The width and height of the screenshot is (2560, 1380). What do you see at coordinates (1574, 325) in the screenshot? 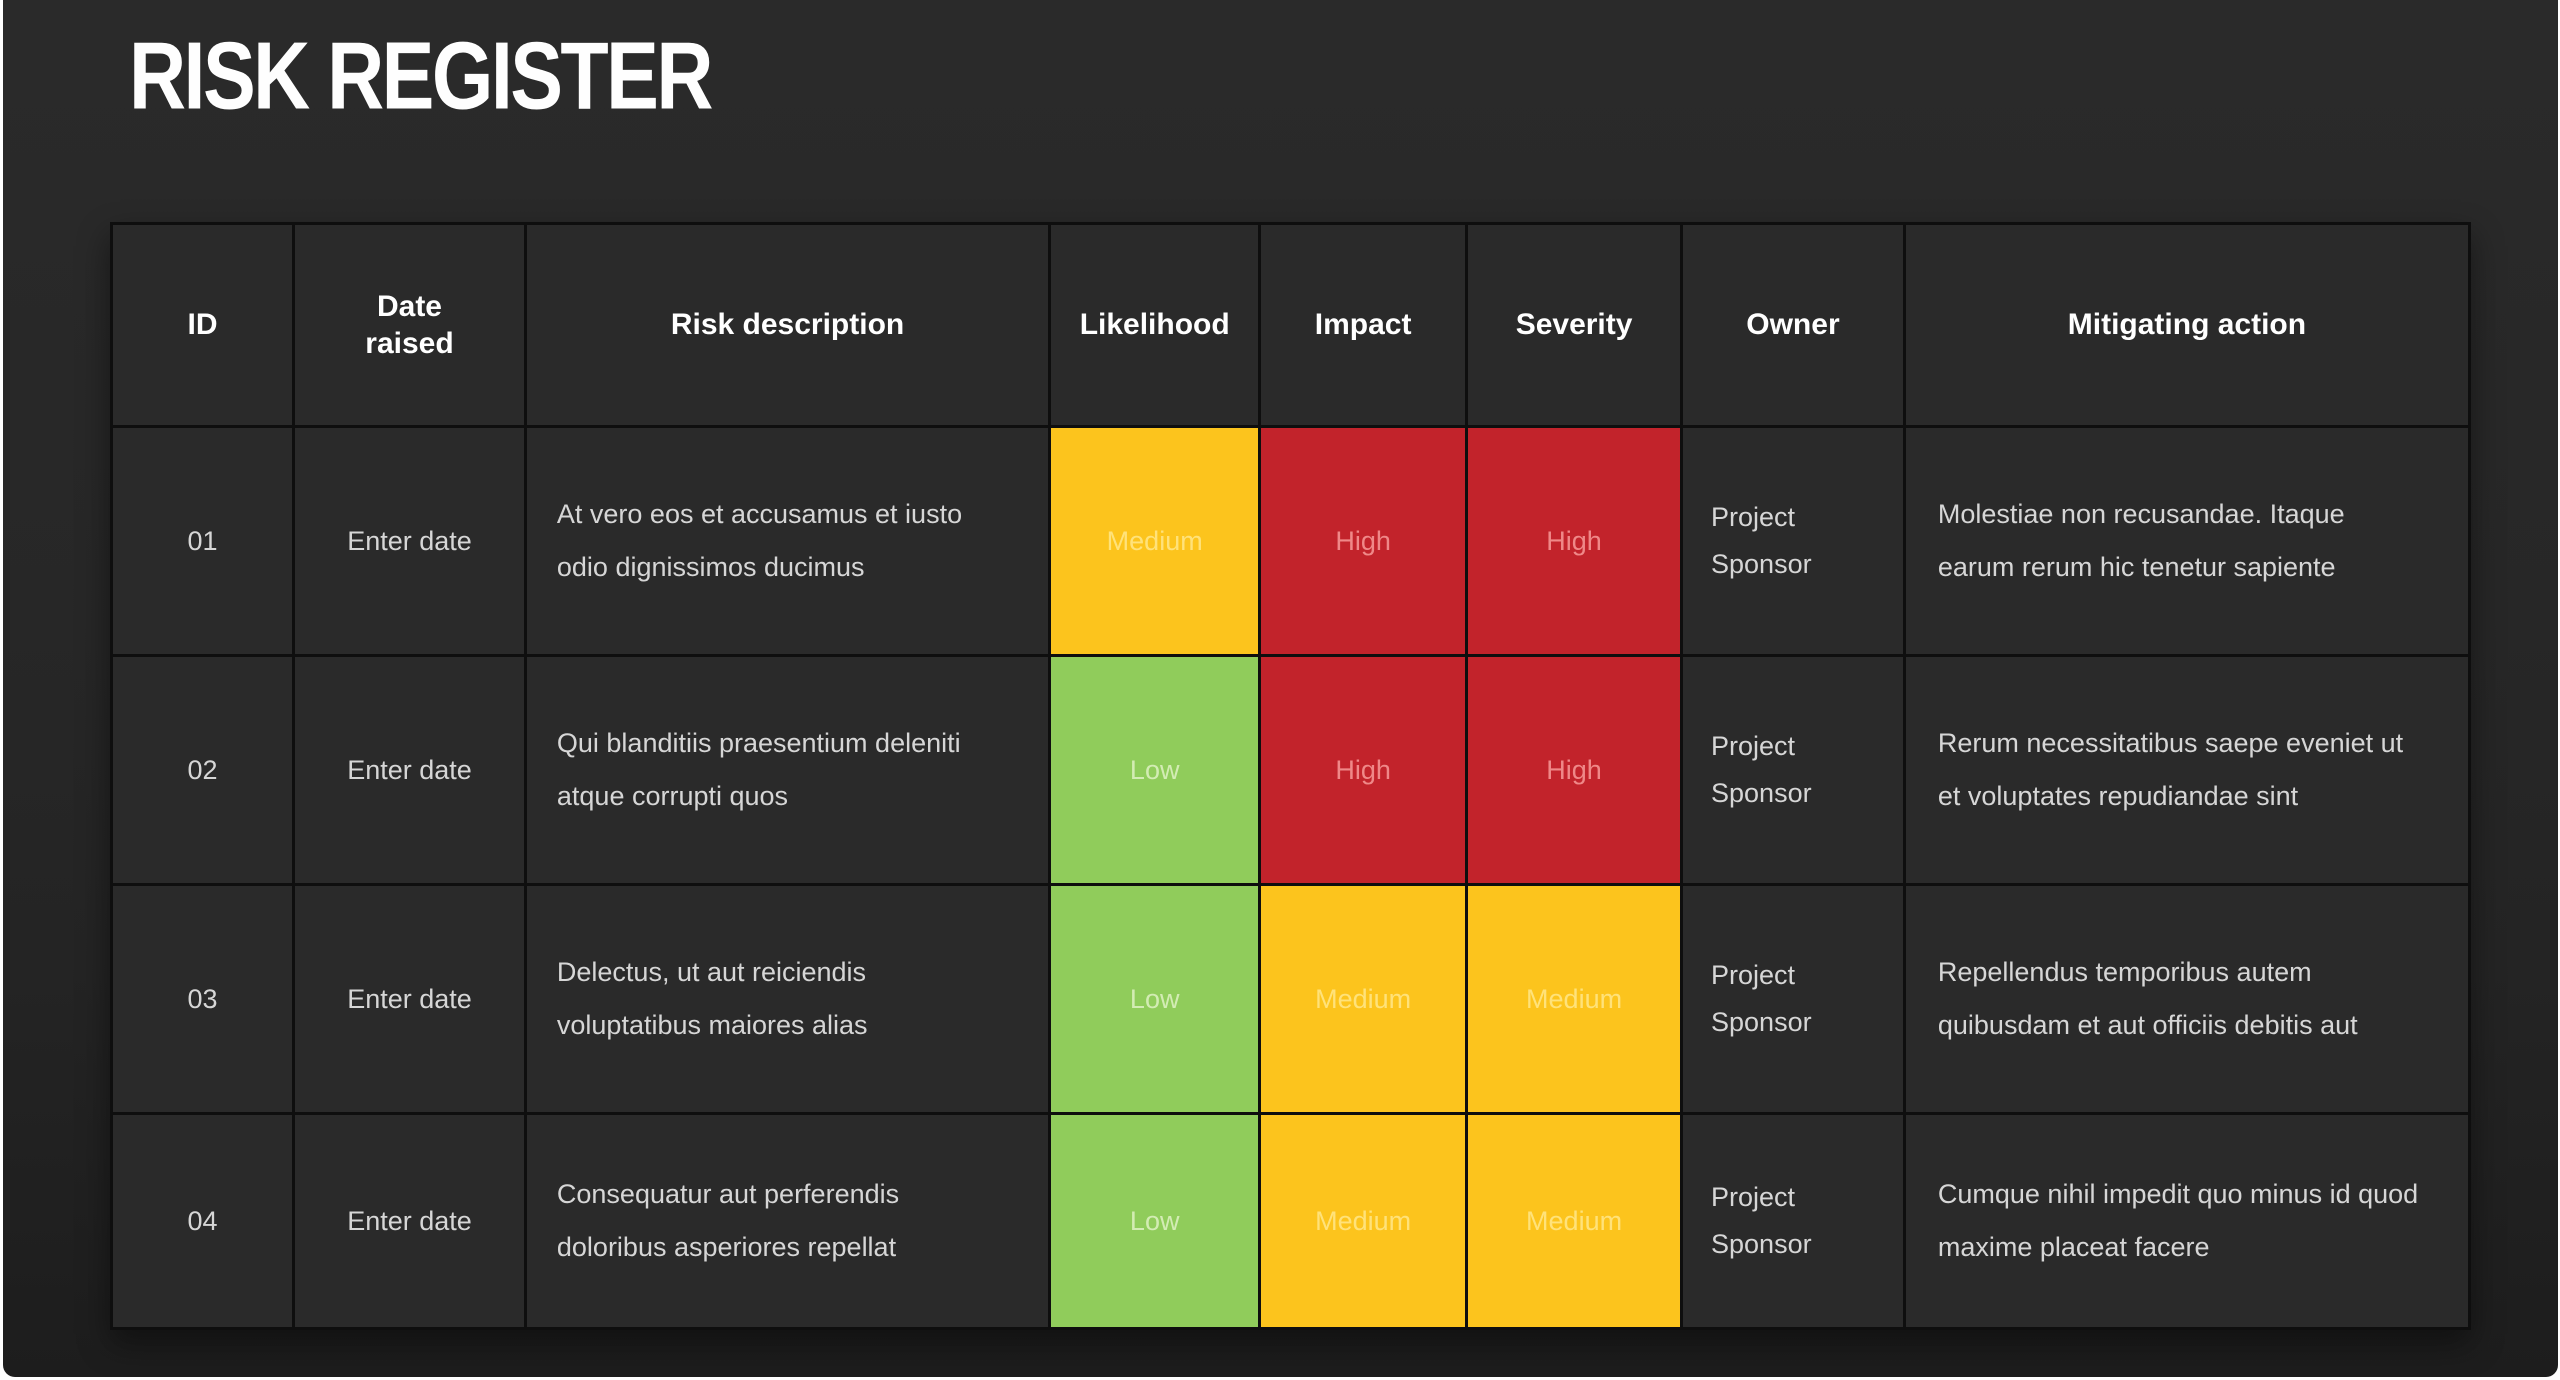
I see `column-header-severity: Severity` at bounding box center [1574, 325].